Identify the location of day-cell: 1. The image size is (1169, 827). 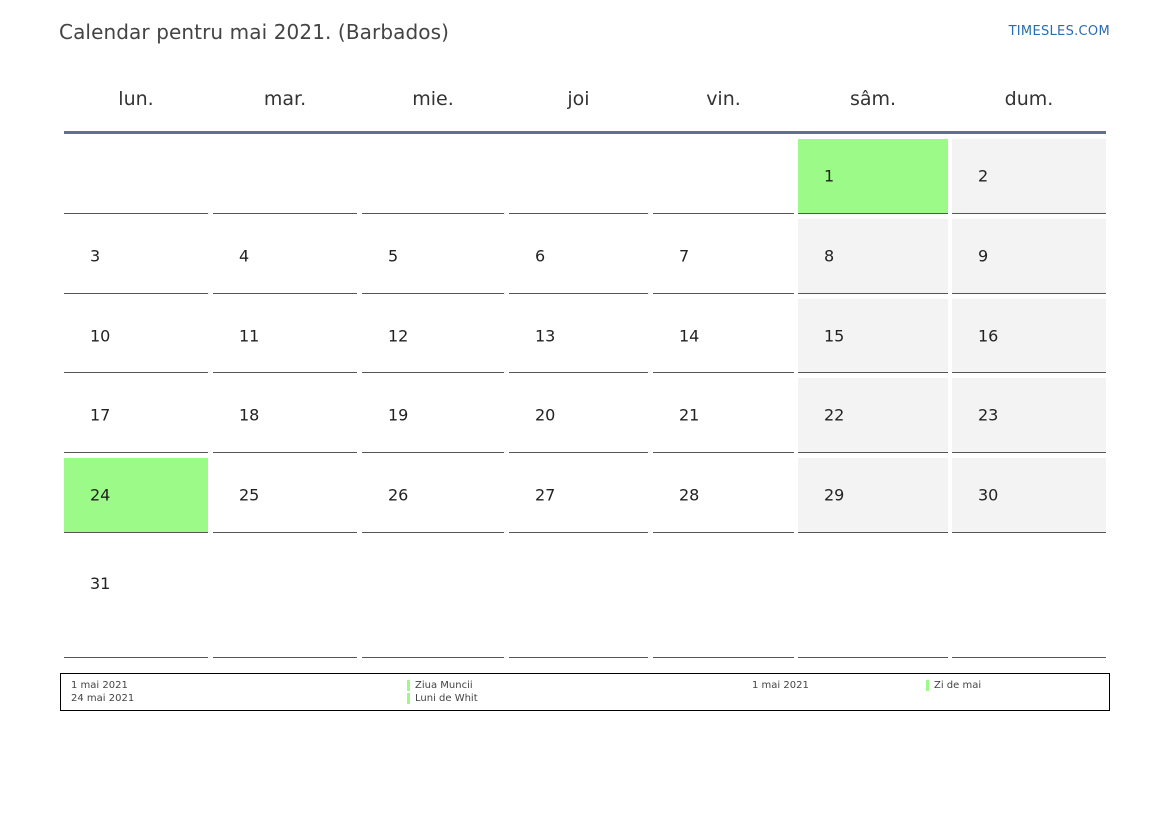
(873, 176).